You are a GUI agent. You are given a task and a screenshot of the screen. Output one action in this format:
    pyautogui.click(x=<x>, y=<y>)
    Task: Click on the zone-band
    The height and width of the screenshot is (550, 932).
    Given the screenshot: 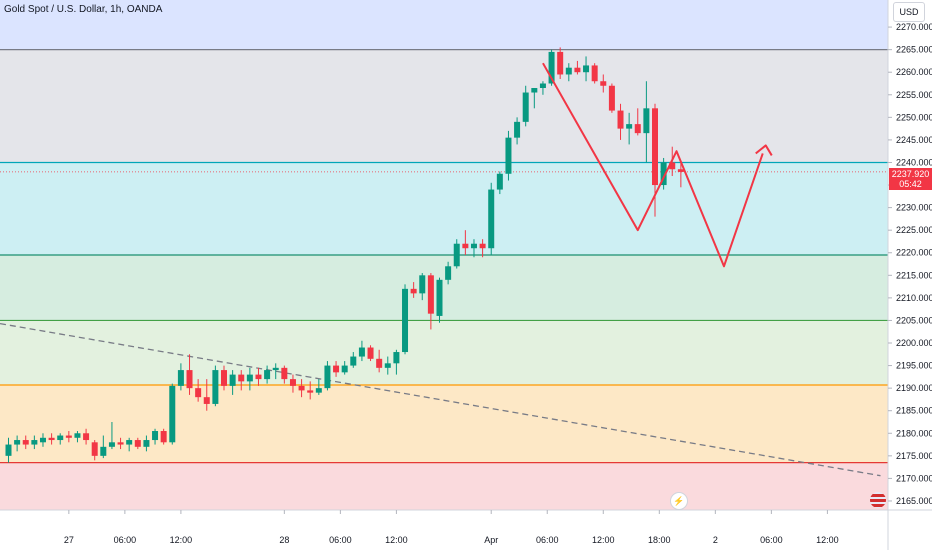 What is the action you would take?
    pyautogui.click(x=444, y=486)
    